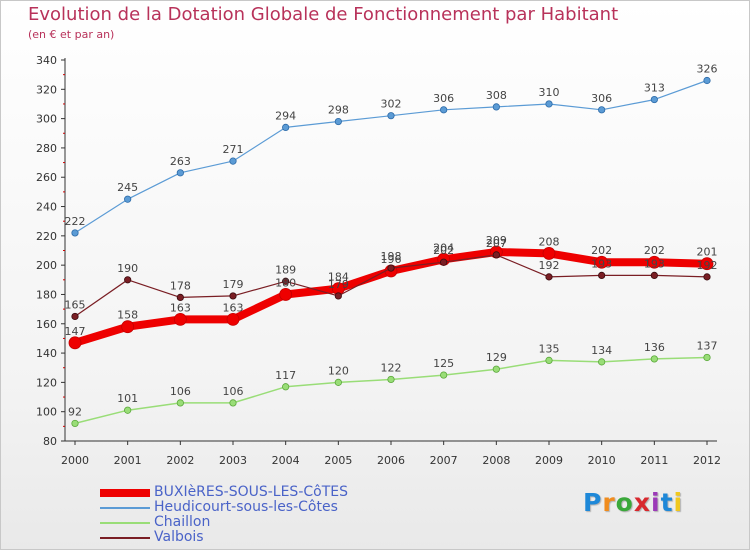 Image resolution: width=750 pixels, height=550 pixels. I want to click on x-tick-label: 2009, so click(549, 460).